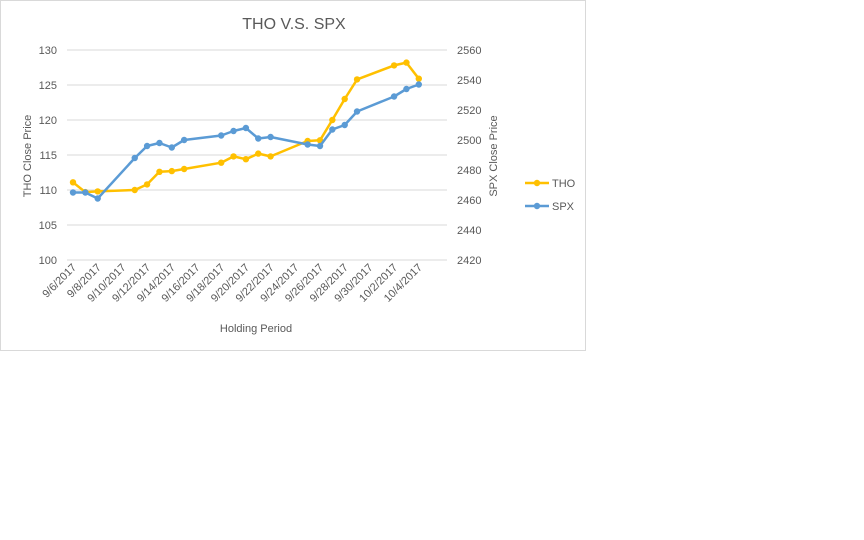 The width and height of the screenshot is (864, 540). I want to click on y-right-tick-label: 2420, so click(469, 261).